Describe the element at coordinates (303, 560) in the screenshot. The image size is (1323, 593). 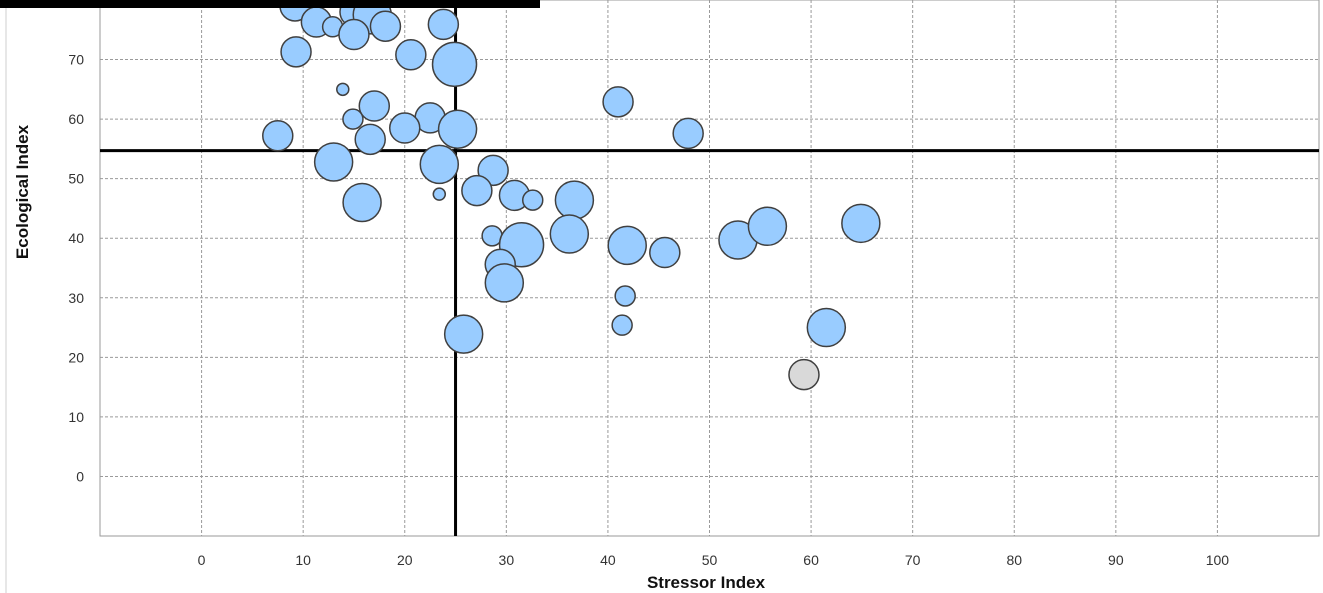
I see `x-tick-label: 10` at that location.